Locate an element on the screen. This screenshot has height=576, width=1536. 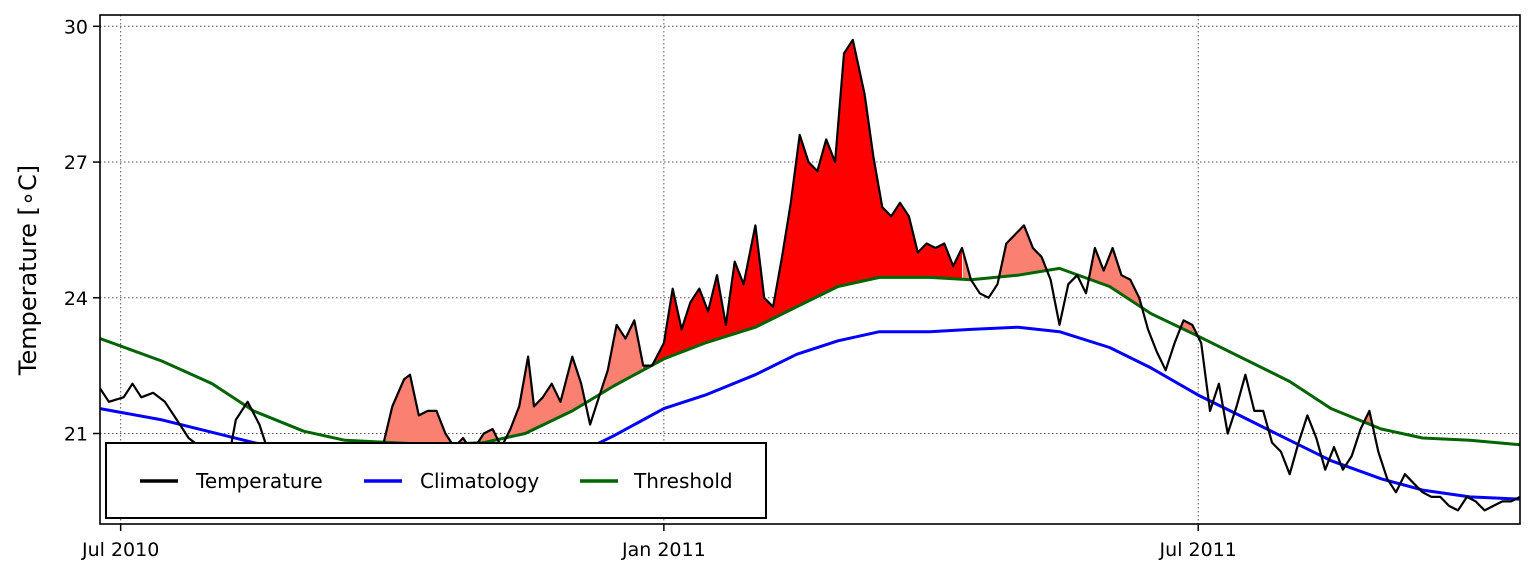
legend-box is located at coordinates (436, 480).